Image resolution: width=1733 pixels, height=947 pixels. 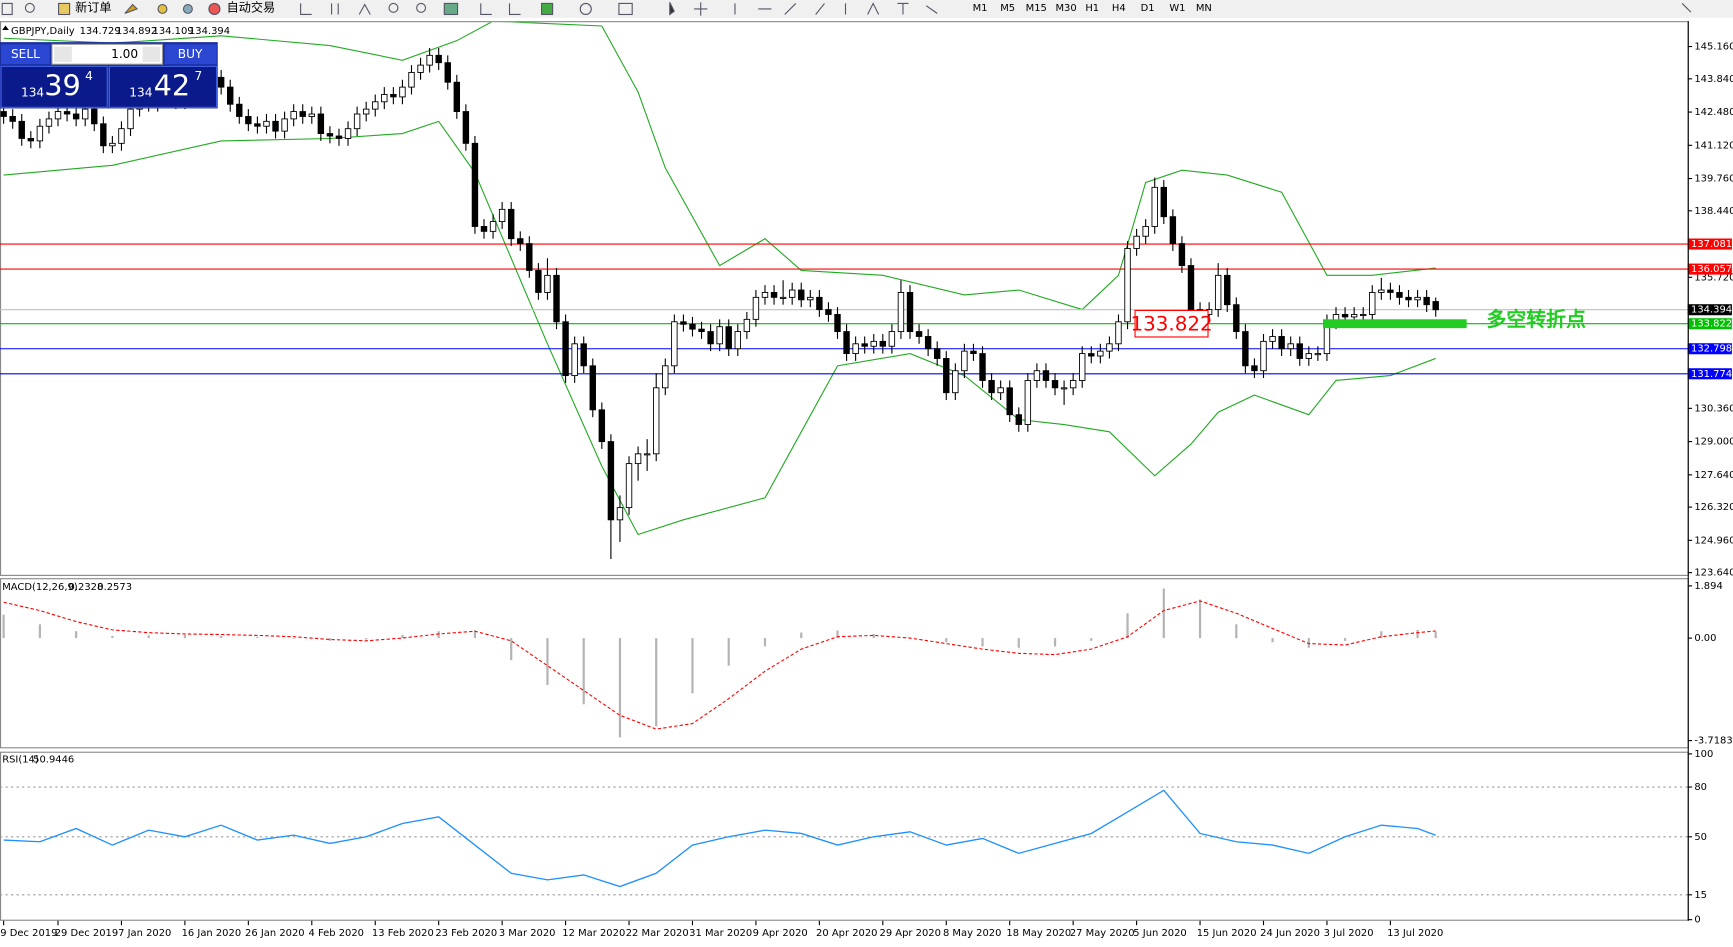 What do you see at coordinates (527, 933) in the screenshot?
I see `x-tick-label: 3 Mar 2020` at bounding box center [527, 933].